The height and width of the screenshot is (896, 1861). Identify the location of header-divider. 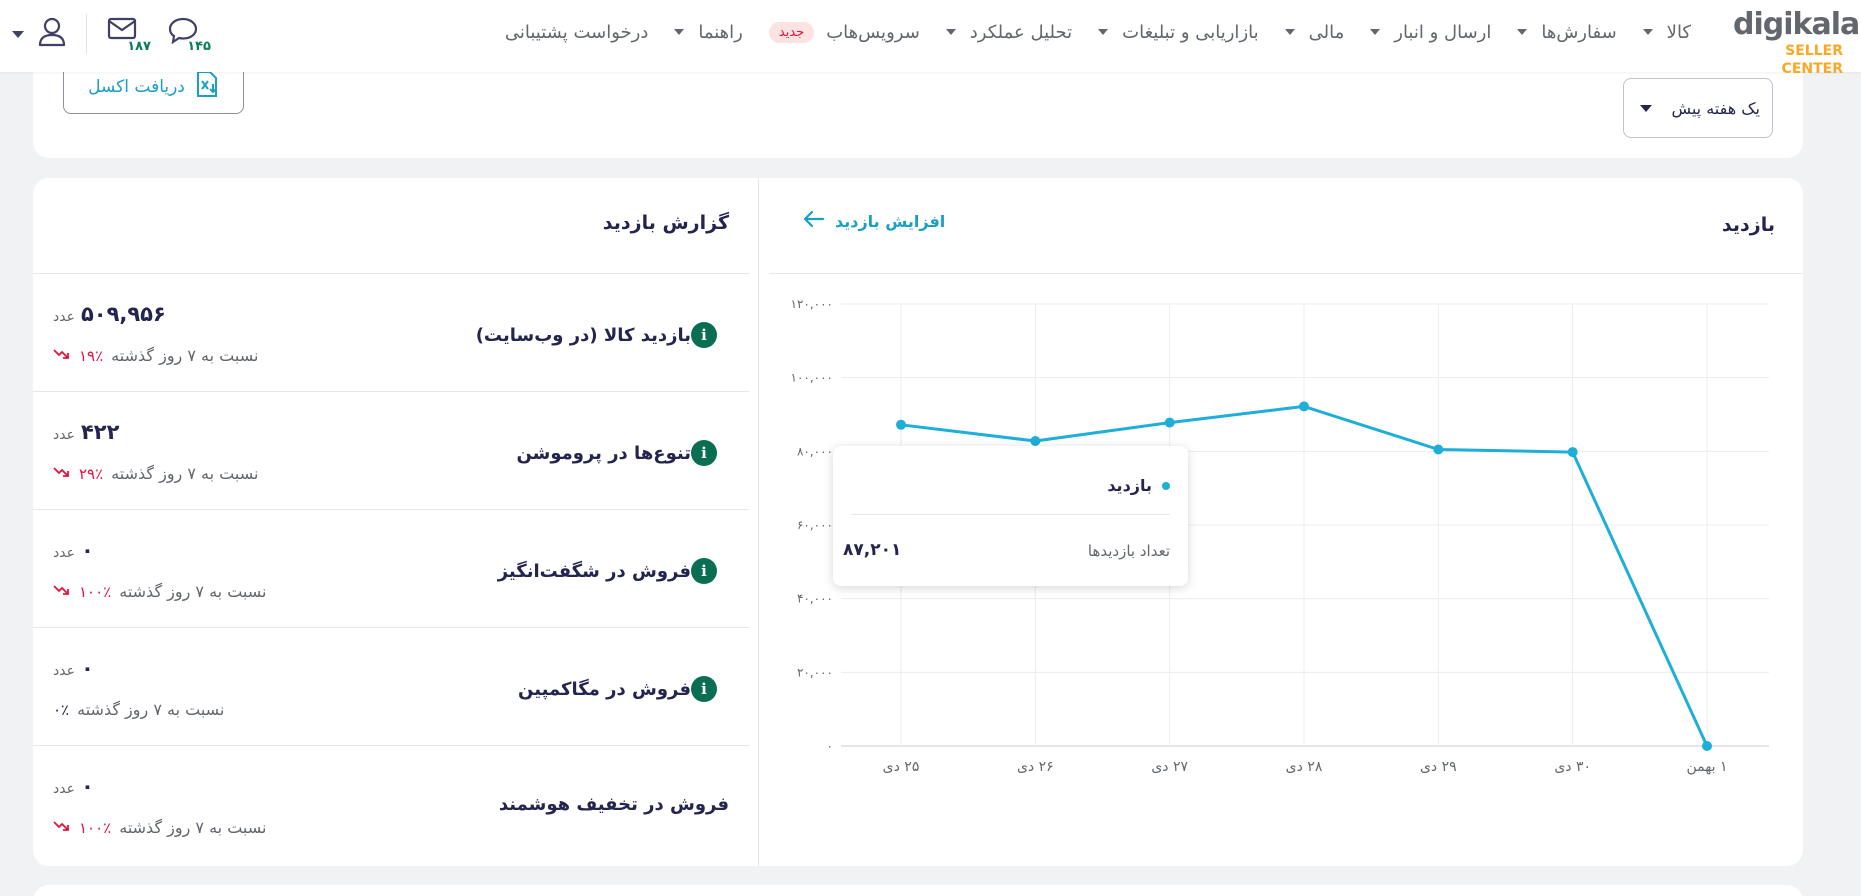
(86, 34).